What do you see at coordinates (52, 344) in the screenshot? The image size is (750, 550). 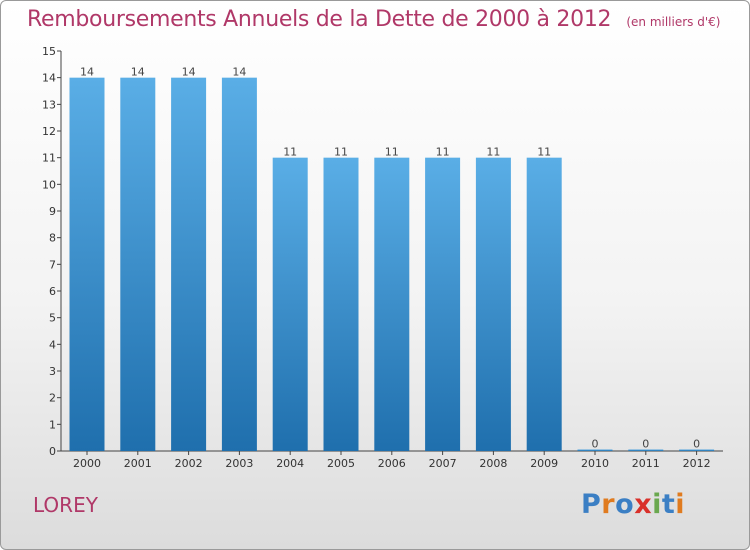 I see `y-tick-label: 4` at bounding box center [52, 344].